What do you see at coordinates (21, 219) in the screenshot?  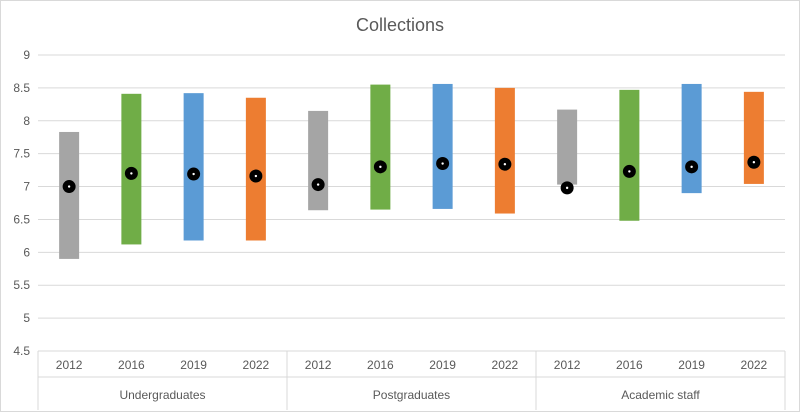 I see `y-tick-label: 6.5` at bounding box center [21, 219].